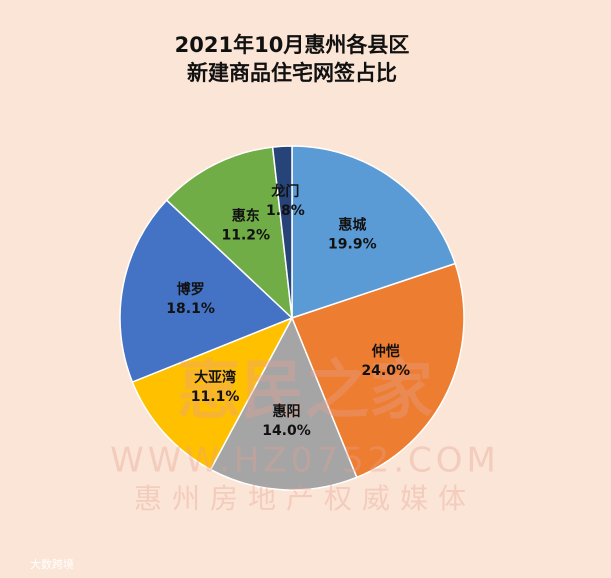  Describe the element at coordinates (191, 289) in the screenshot. I see `slice-name: 博罗` at that location.